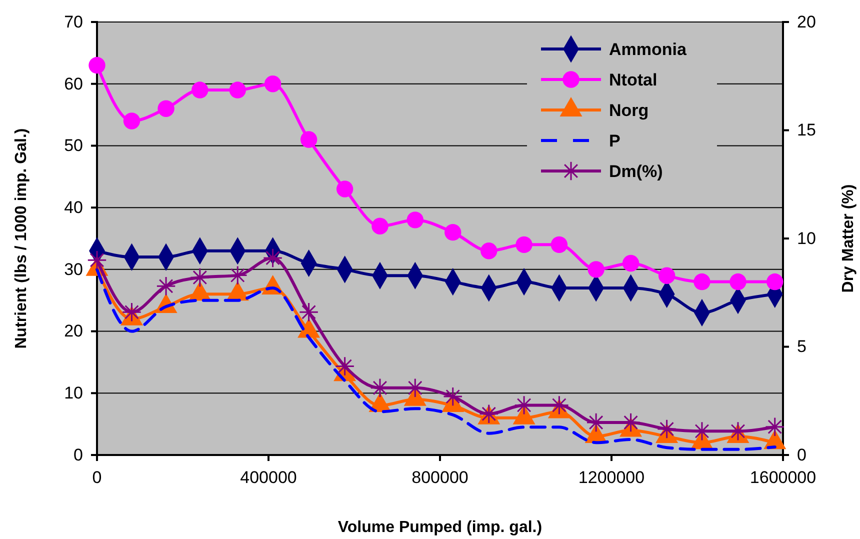 The width and height of the screenshot is (860, 539). I want to click on x-tick-label: 1600000, so click(783, 478).